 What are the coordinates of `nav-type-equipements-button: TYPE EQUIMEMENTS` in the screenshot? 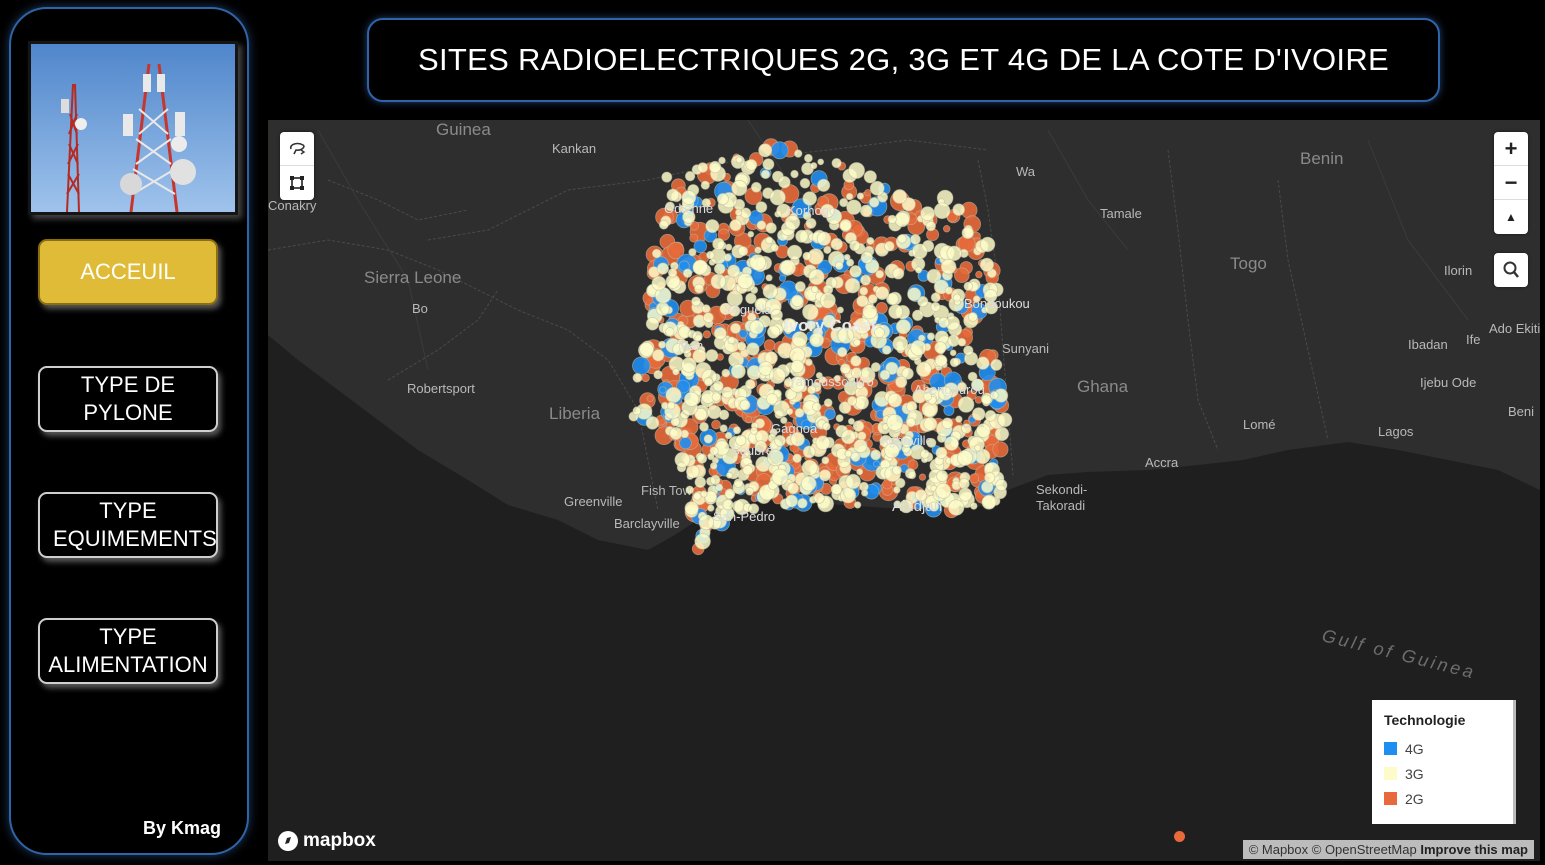 It's located at (128, 525).